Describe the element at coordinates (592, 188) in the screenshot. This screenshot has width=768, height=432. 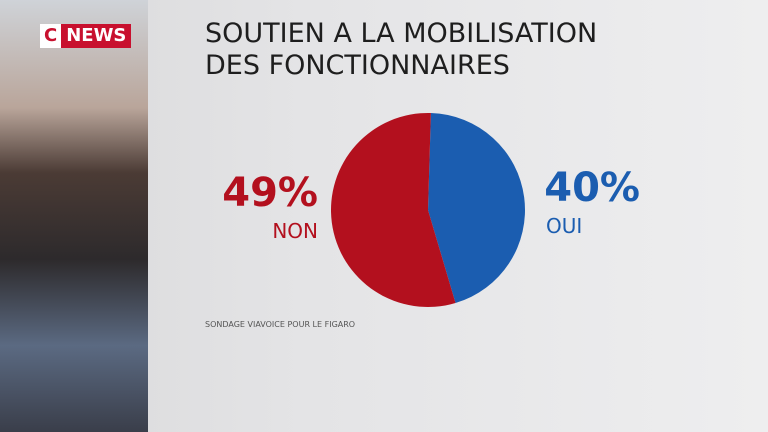
I see `value-label: 40%` at that location.